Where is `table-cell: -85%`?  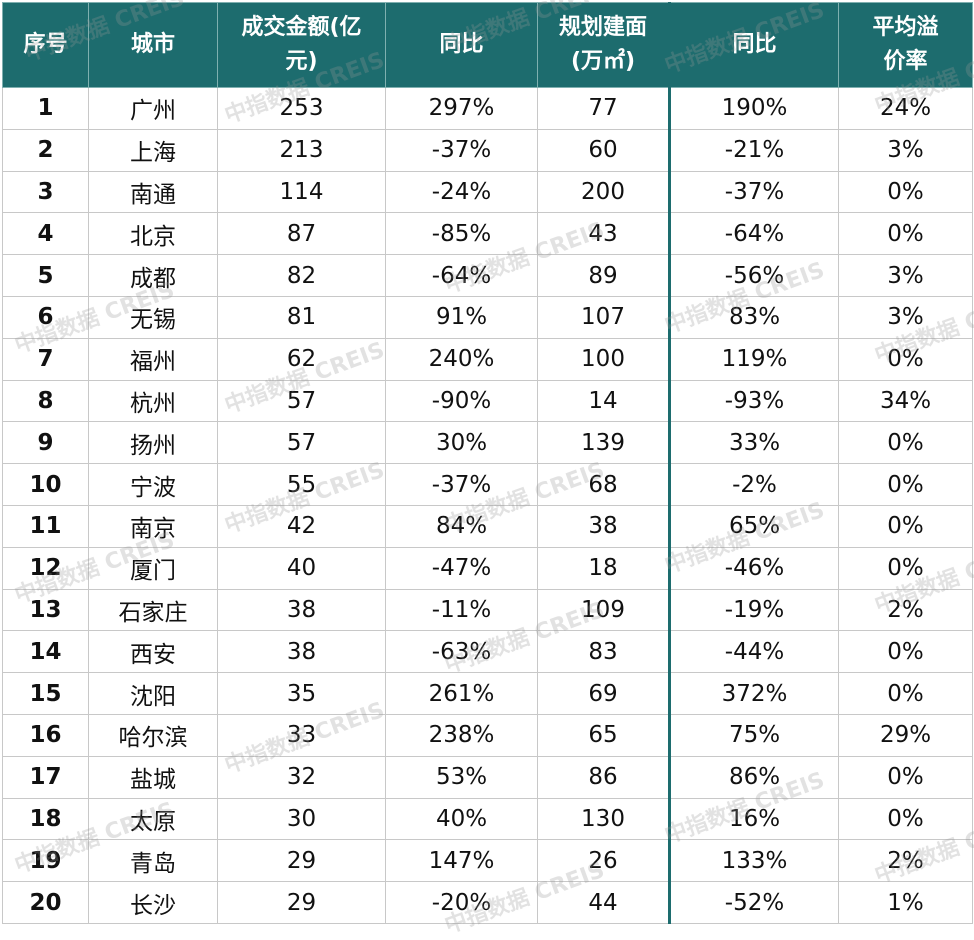 table-cell: -85% is located at coordinates (461, 234).